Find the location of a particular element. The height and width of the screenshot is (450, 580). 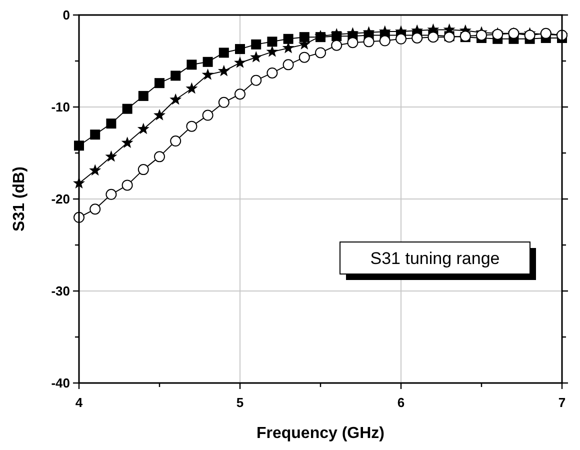

x-tick-label: 7 is located at coordinates (562, 402).